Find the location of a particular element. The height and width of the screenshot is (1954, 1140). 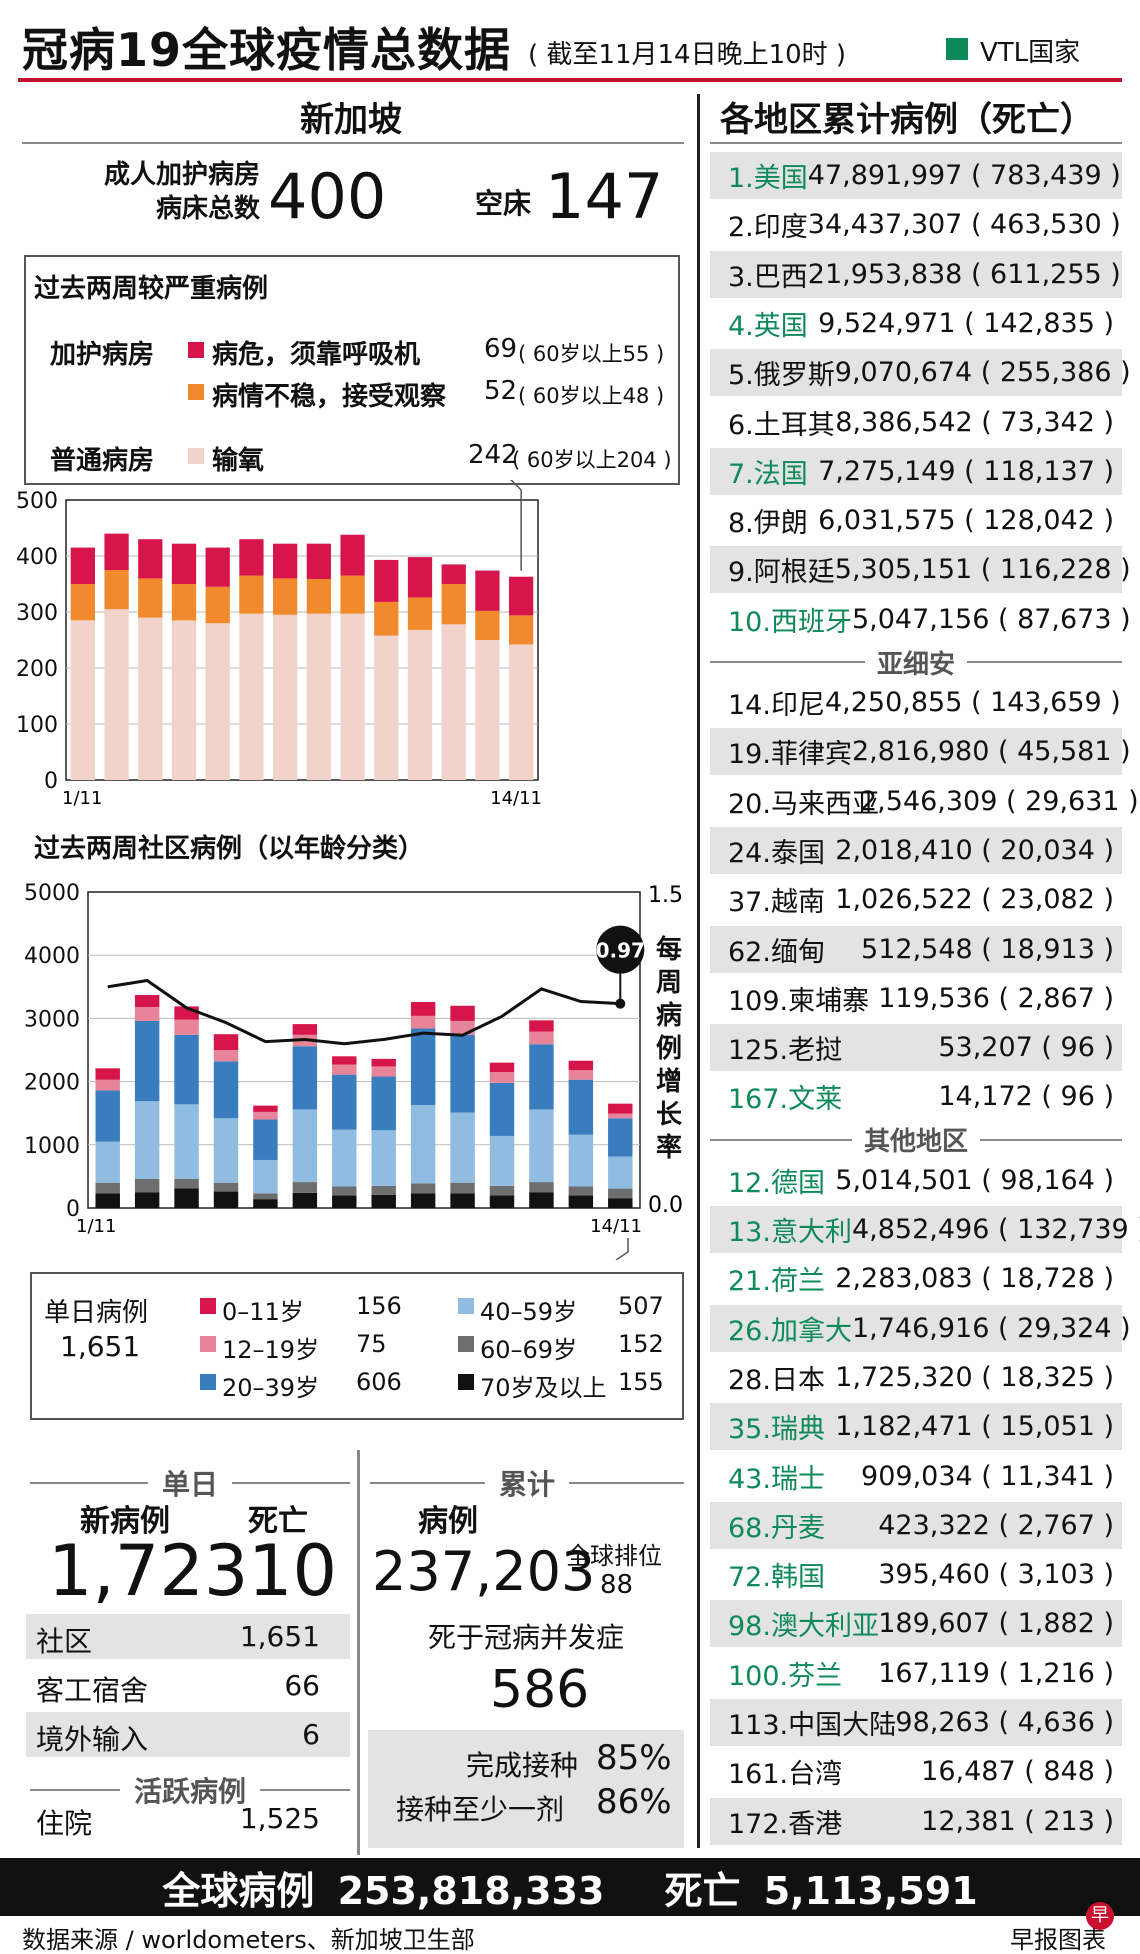

severe-cases-title: 过去两周较严重病例 is located at coordinates (151, 289).